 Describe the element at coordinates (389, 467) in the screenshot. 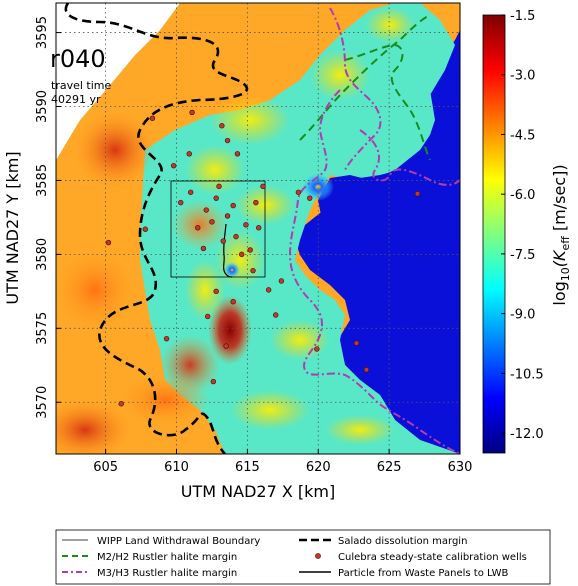

I see `x-tick-label: 625` at that location.